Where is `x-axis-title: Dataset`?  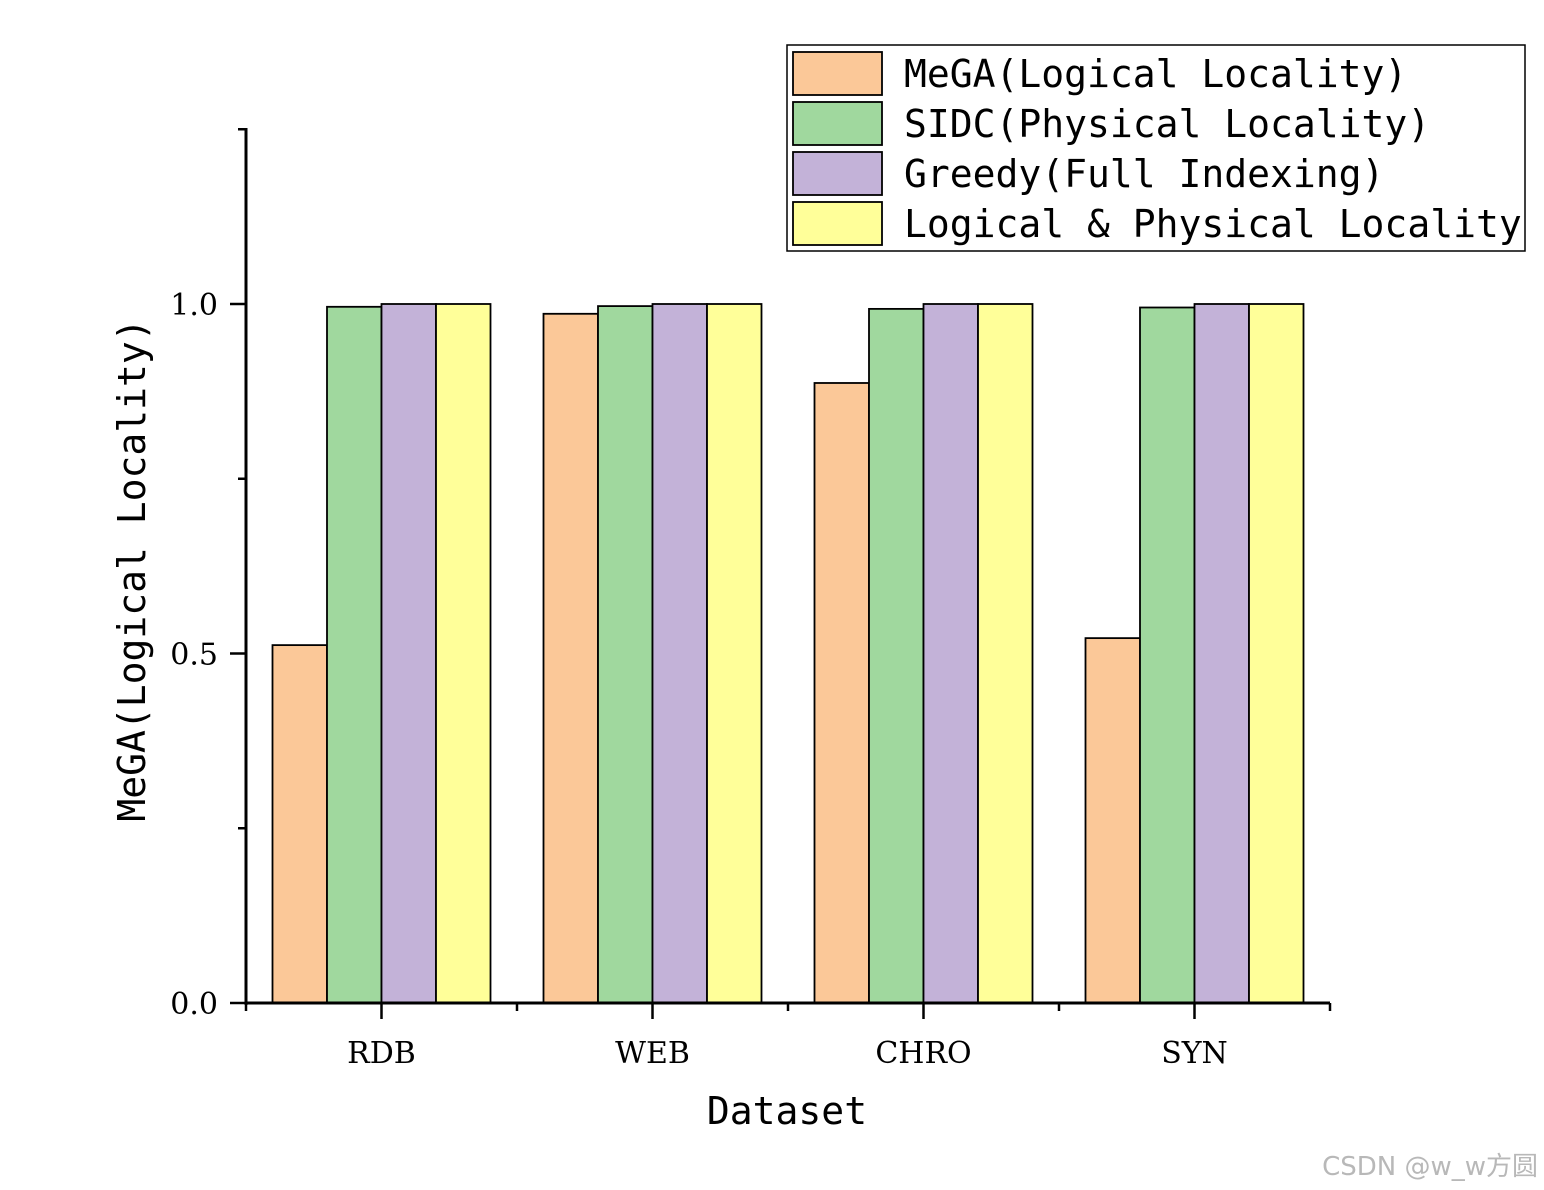 x-axis-title: Dataset is located at coordinates (787, 1111).